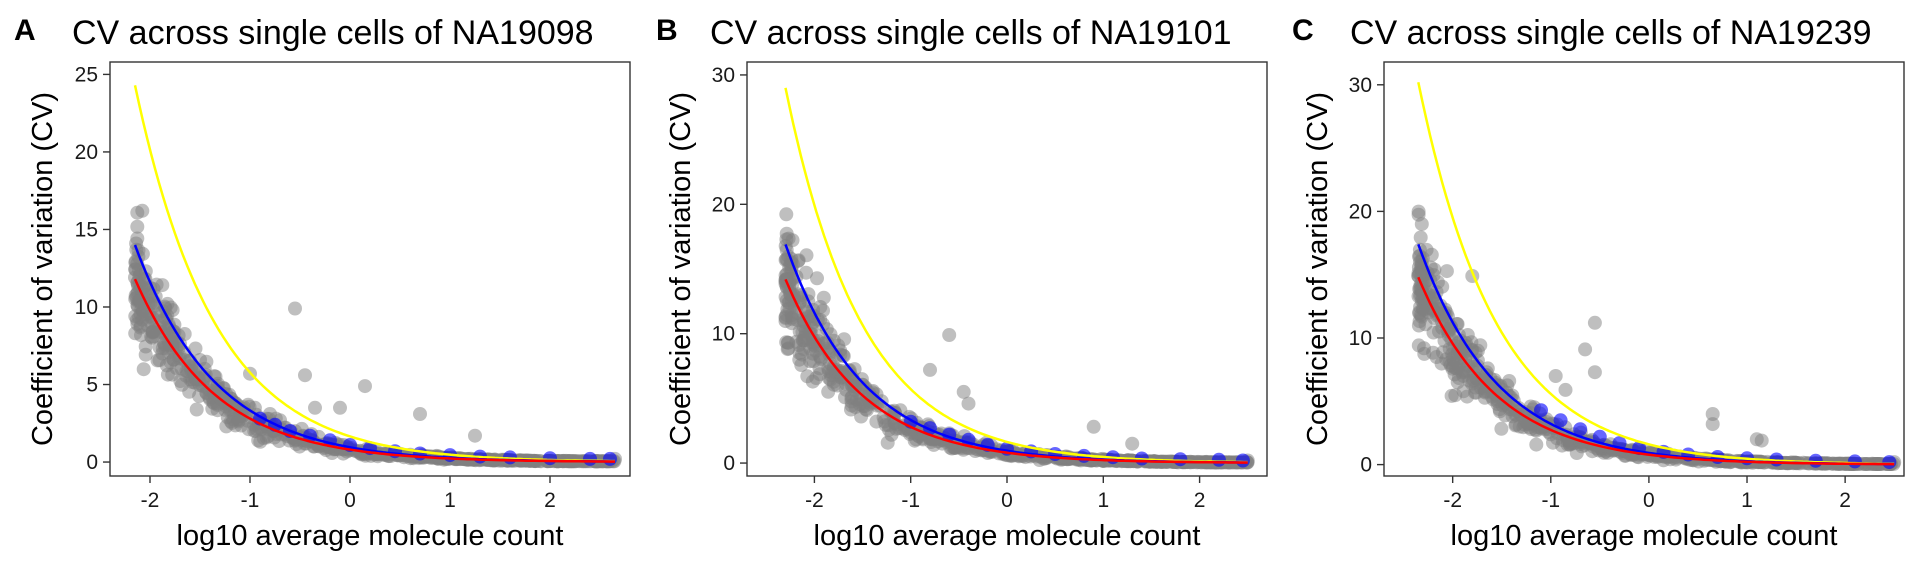 The image size is (1920, 576). What do you see at coordinates (1366, 275) in the screenshot?
I see `y-axis-ticks: 0 10 20 30` at bounding box center [1366, 275].